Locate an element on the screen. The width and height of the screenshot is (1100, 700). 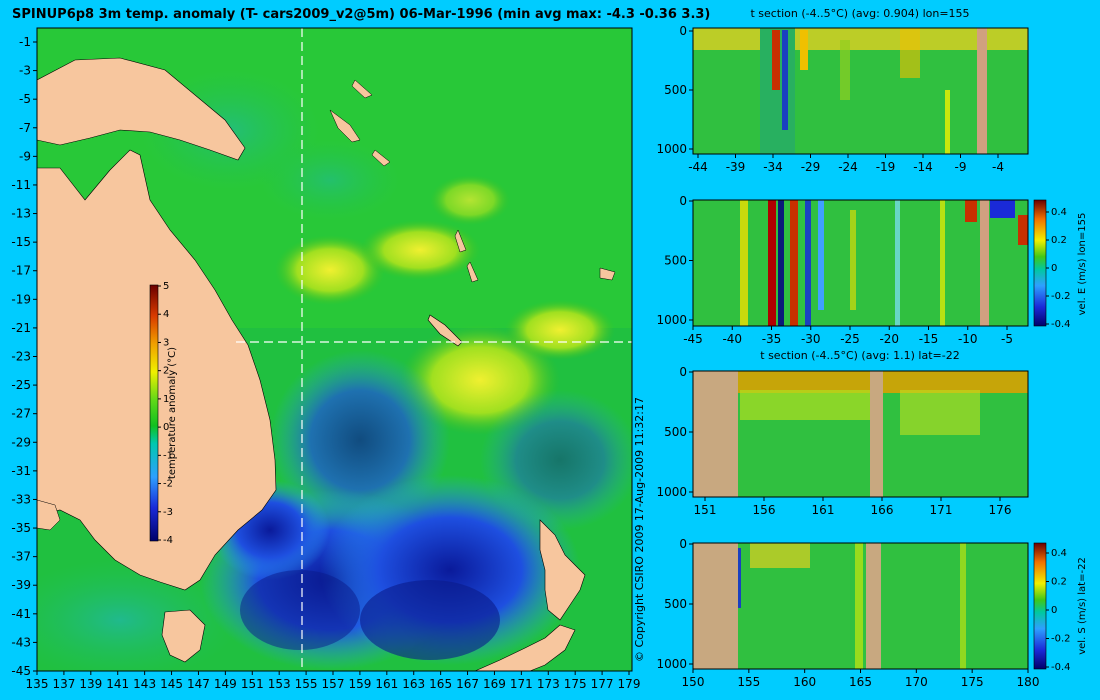
map-x-tick-label: 171 is located at coordinates (521, 684).